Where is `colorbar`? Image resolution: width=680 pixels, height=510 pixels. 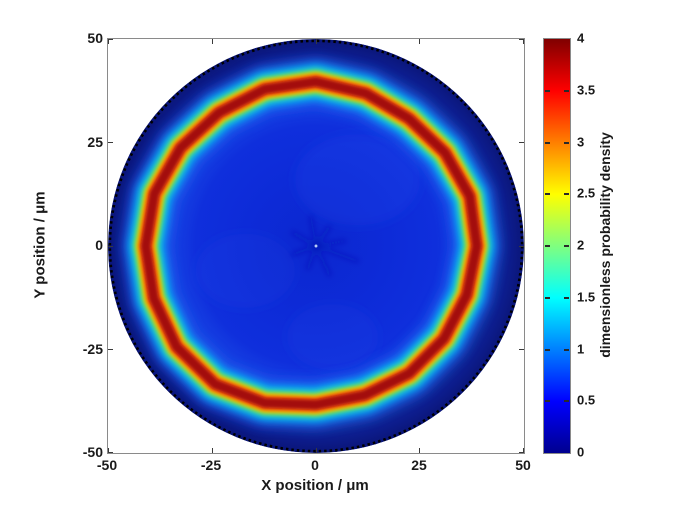 colorbar is located at coordinates (557, 246).